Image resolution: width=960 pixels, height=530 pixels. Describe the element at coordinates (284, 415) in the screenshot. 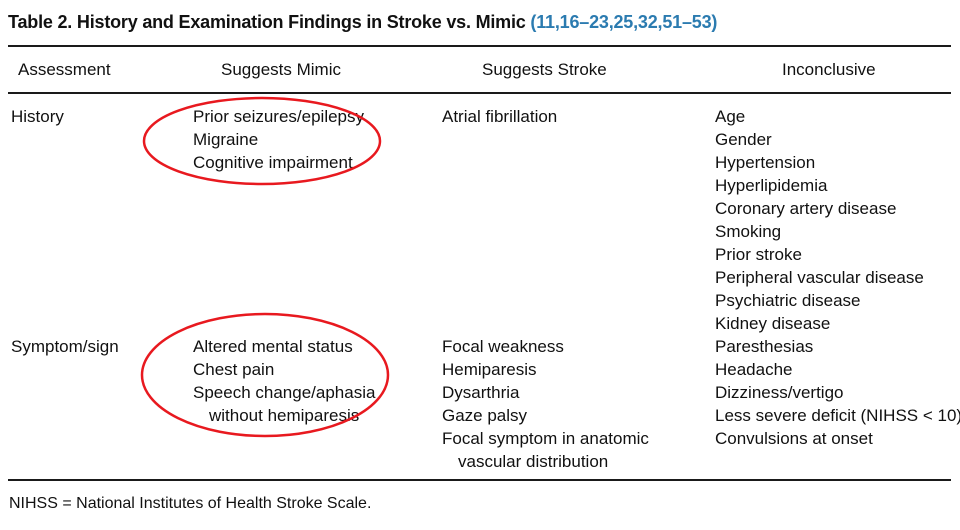

I see `list-item: without hemiparesis` at that location.